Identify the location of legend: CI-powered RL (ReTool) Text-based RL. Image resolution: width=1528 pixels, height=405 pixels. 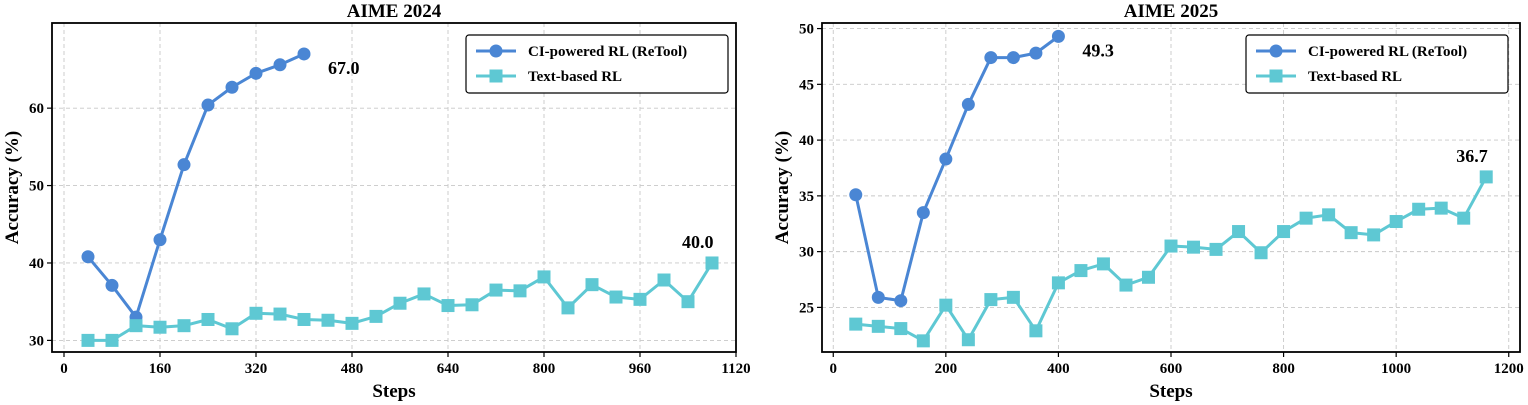
(597, 64).